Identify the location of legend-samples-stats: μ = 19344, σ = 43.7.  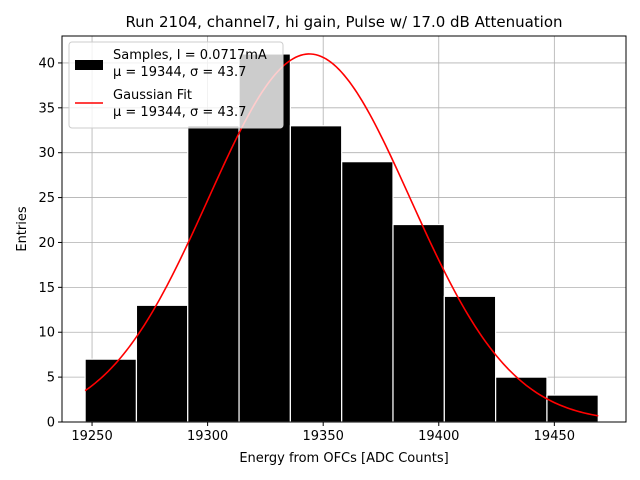
(179, 72).